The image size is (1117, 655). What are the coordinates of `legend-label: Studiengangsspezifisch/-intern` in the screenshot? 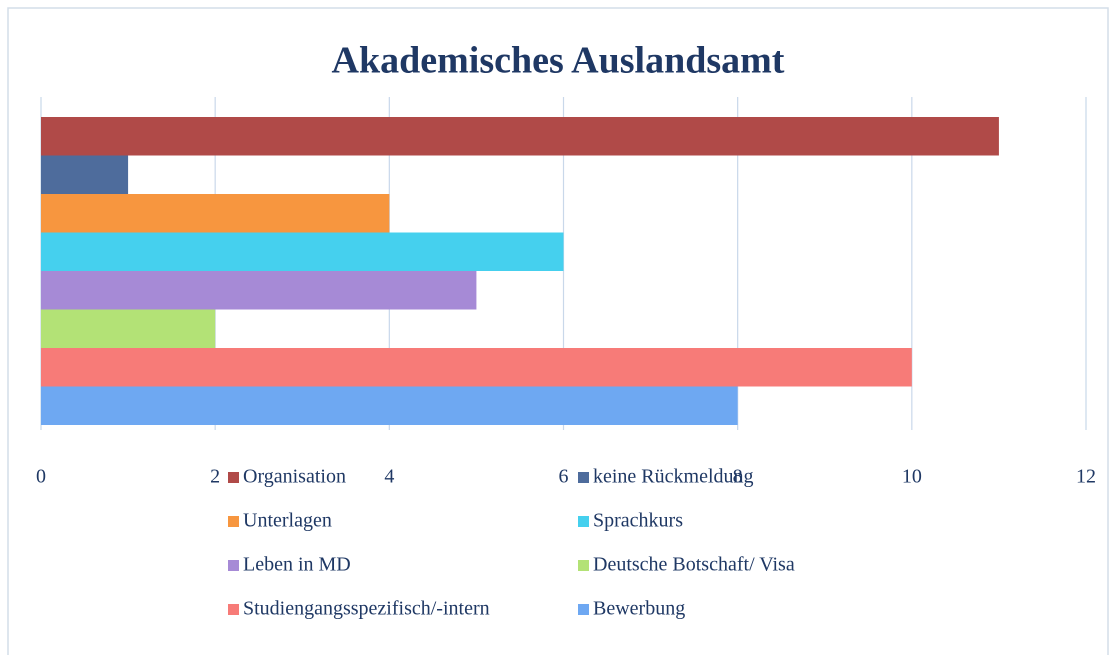 It's located at (366, 609).